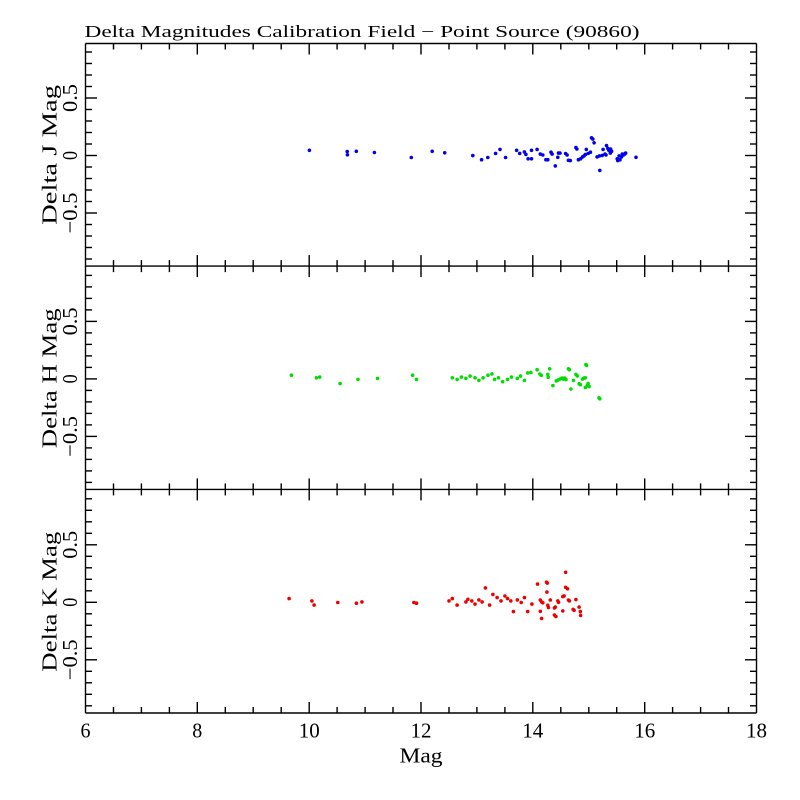  What do you see at coordinates (197, 731) in the screenshot?
I see `svg-text: 8` at bounding box center [197, 731].